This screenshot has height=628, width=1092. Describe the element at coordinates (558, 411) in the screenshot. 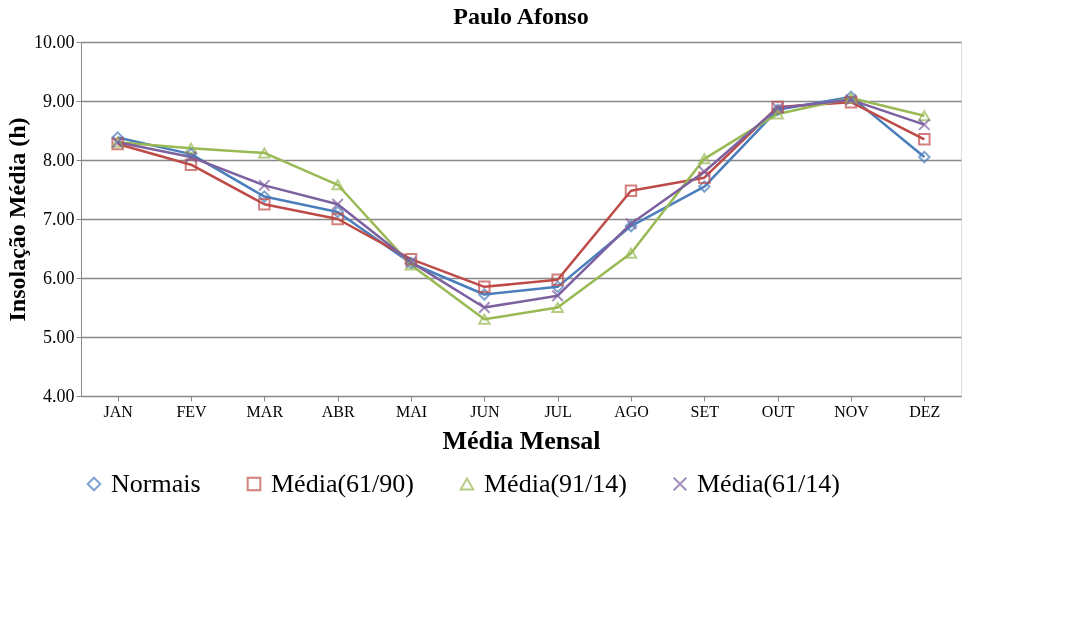

I see `x-tick-label: JUL` at that location.